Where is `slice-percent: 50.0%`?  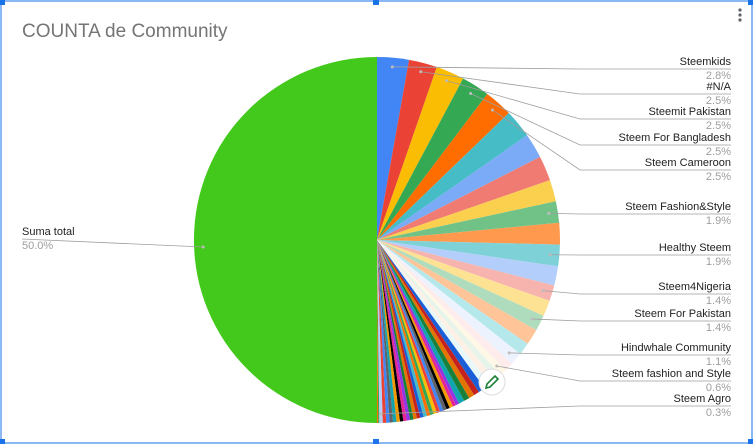
slice-percent: 50.0% is located at coordinates (37, 246).